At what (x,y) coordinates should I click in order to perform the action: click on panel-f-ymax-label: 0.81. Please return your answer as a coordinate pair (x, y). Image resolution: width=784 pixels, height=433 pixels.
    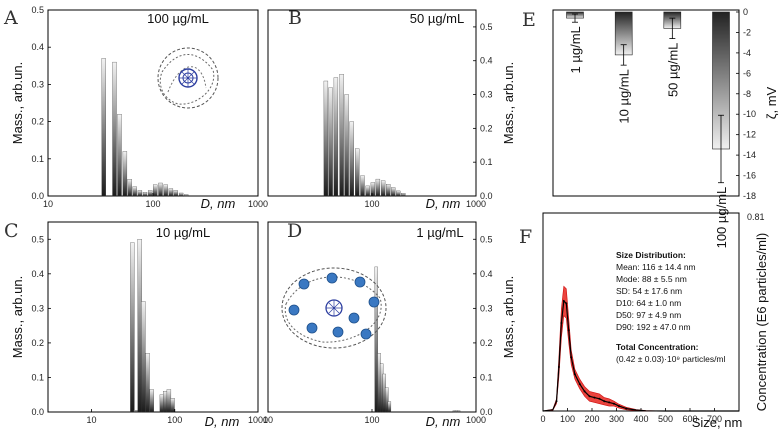
    Looking at the image, I should click on (756, 217).